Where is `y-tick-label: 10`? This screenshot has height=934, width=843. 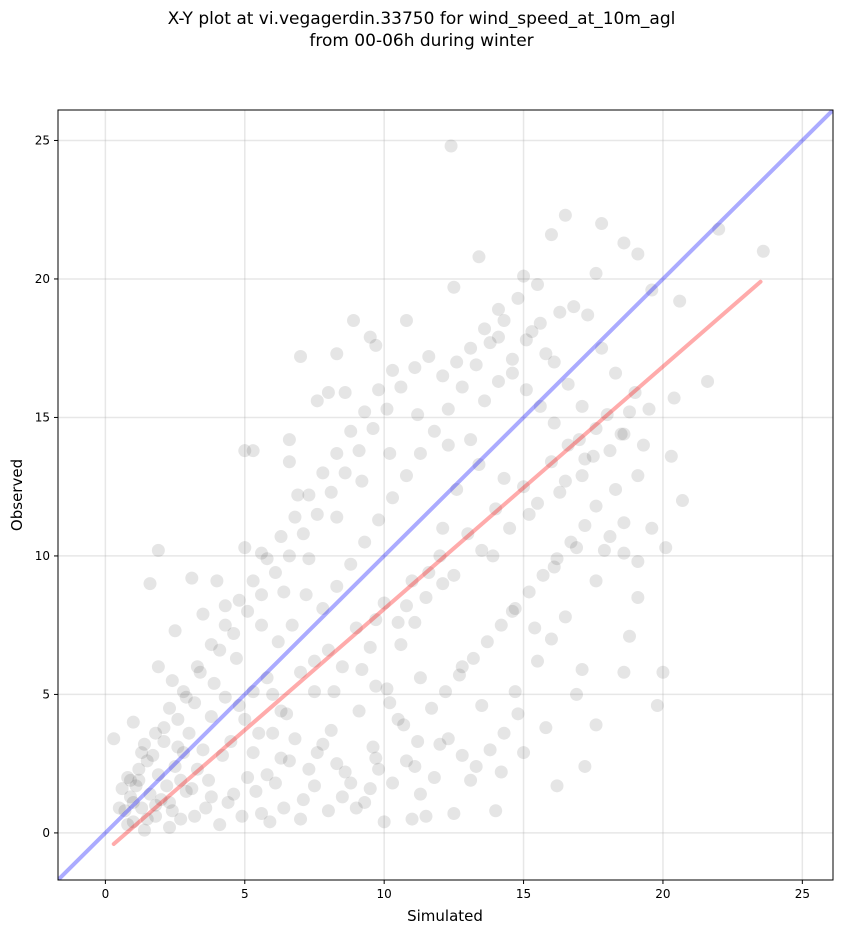 y-tick-label: 10 is located at coordinates (42, 556).